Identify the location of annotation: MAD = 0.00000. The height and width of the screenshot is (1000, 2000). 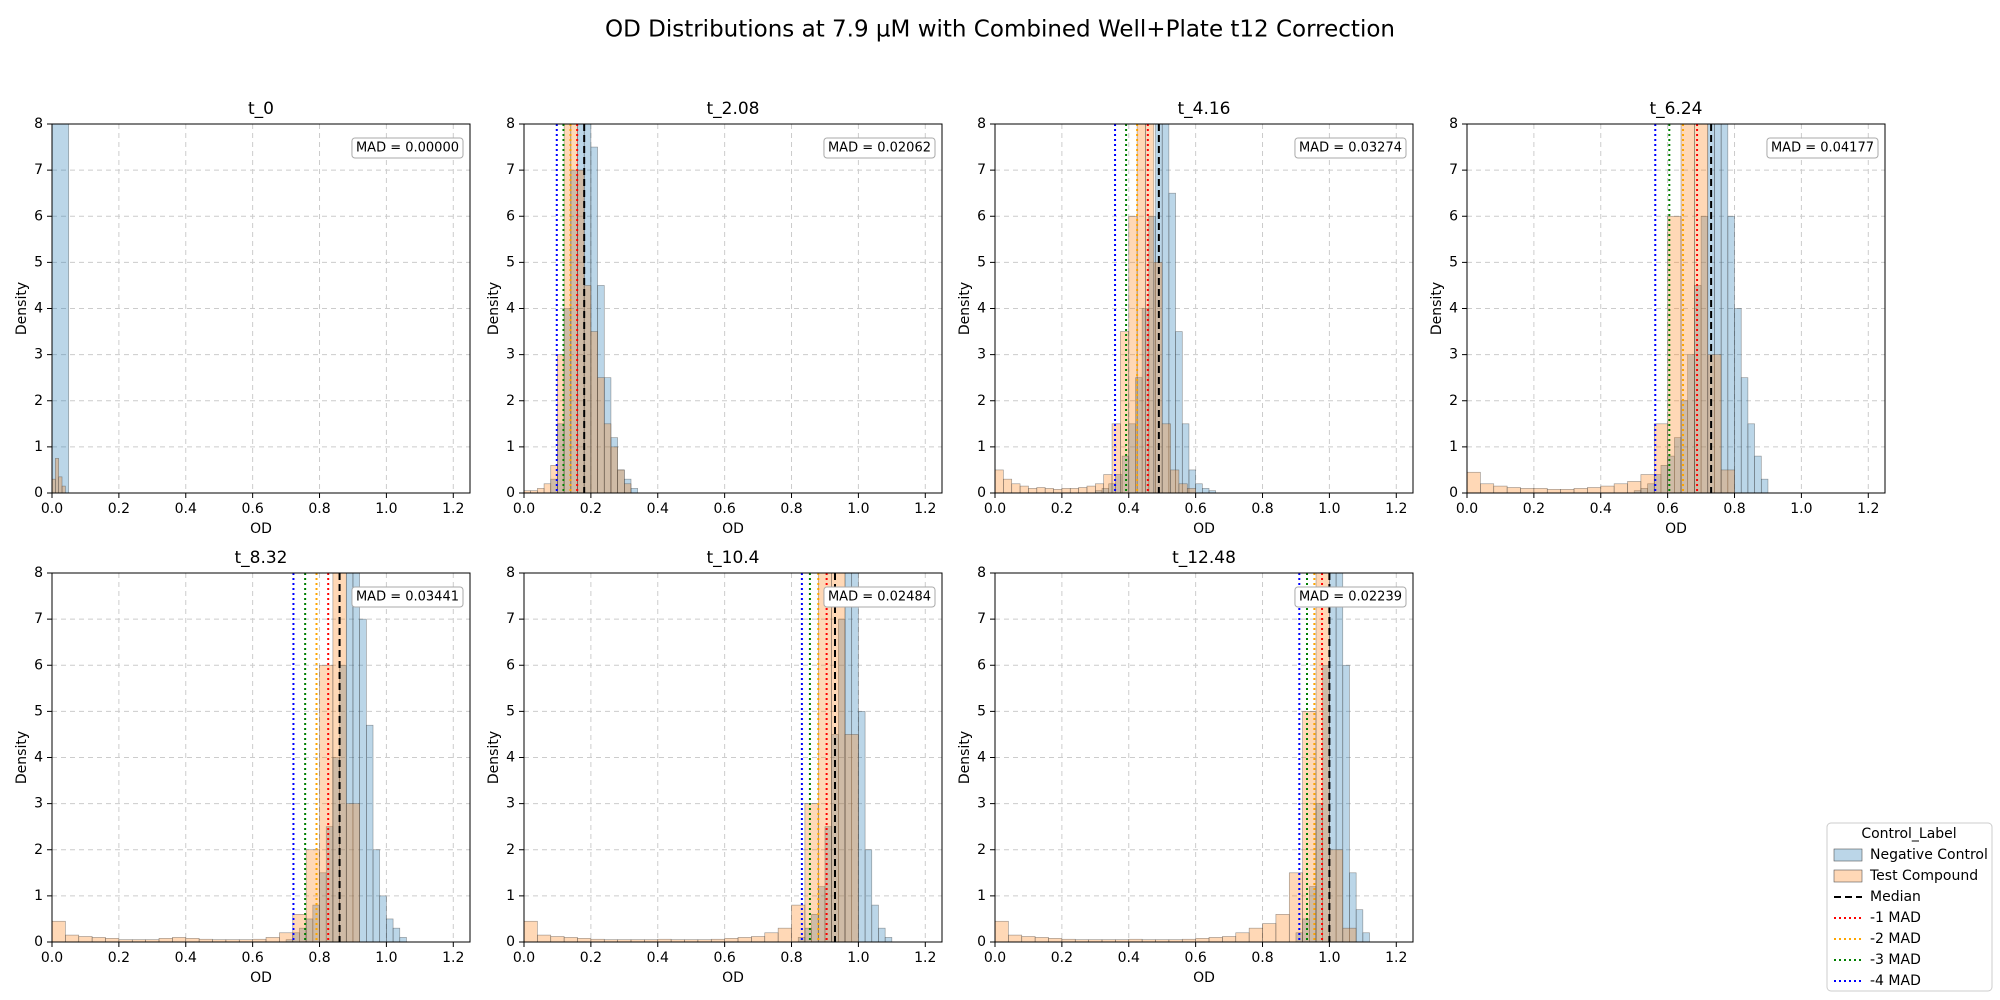
(407, 148).